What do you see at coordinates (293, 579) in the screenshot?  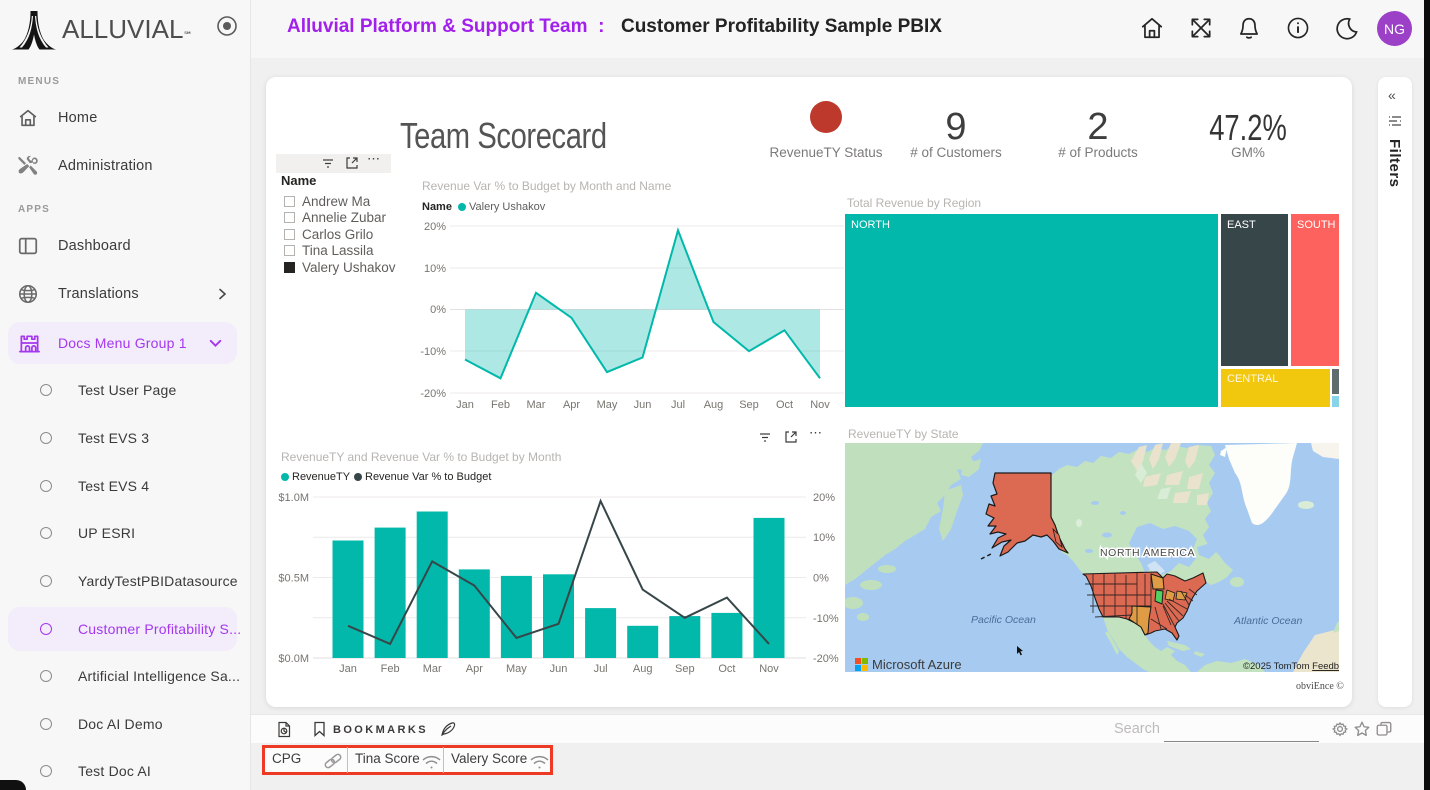 I see `svg-text: $0.5M` at bounding box center [293, 579].